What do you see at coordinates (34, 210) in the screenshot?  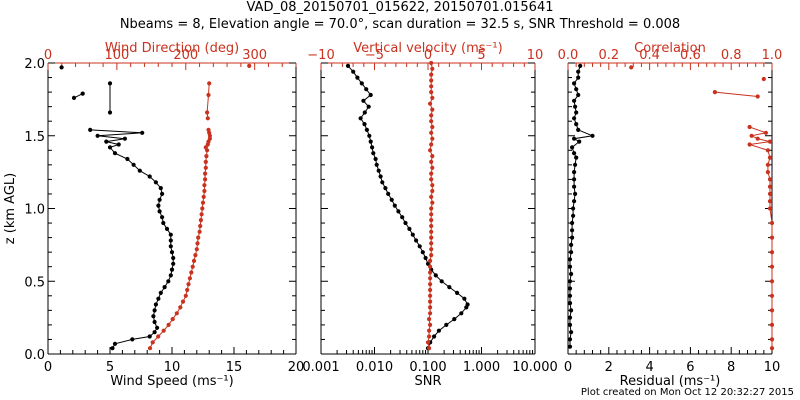 I see `y-tick-label: 1.0` at bounding box center [34, 210].